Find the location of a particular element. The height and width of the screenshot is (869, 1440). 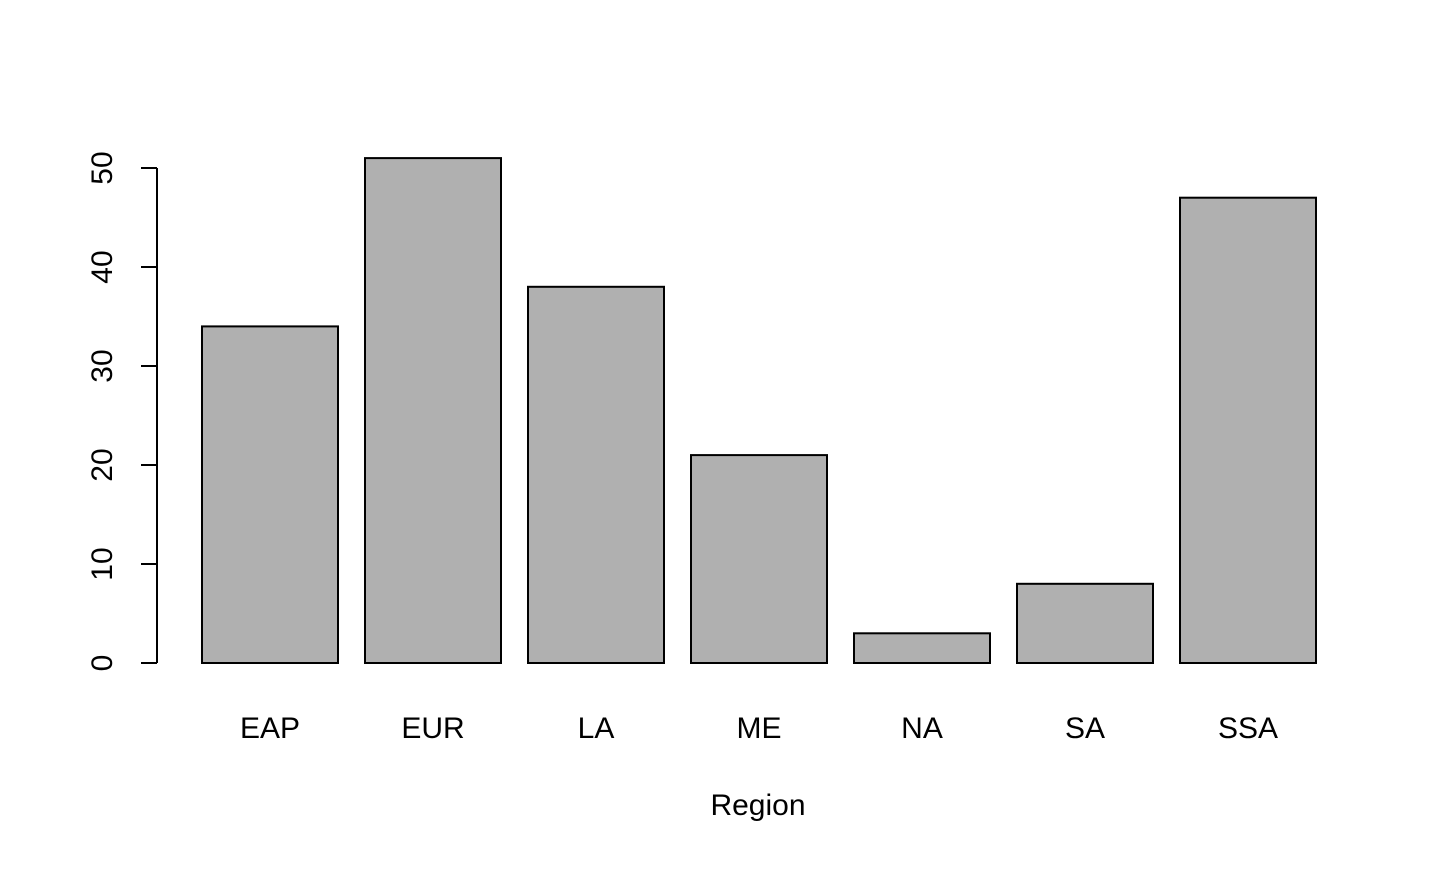

y-tick-label-10: 10 is located at coordinates (102, 563).